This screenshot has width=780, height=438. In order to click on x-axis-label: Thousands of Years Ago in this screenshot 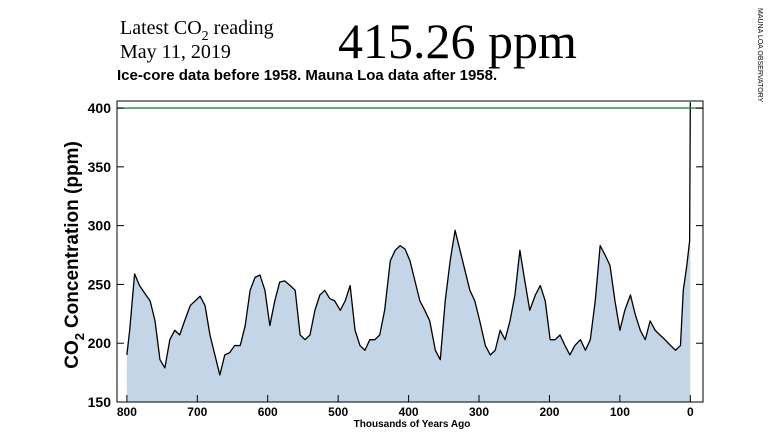, I will do `click(412, 424)`.